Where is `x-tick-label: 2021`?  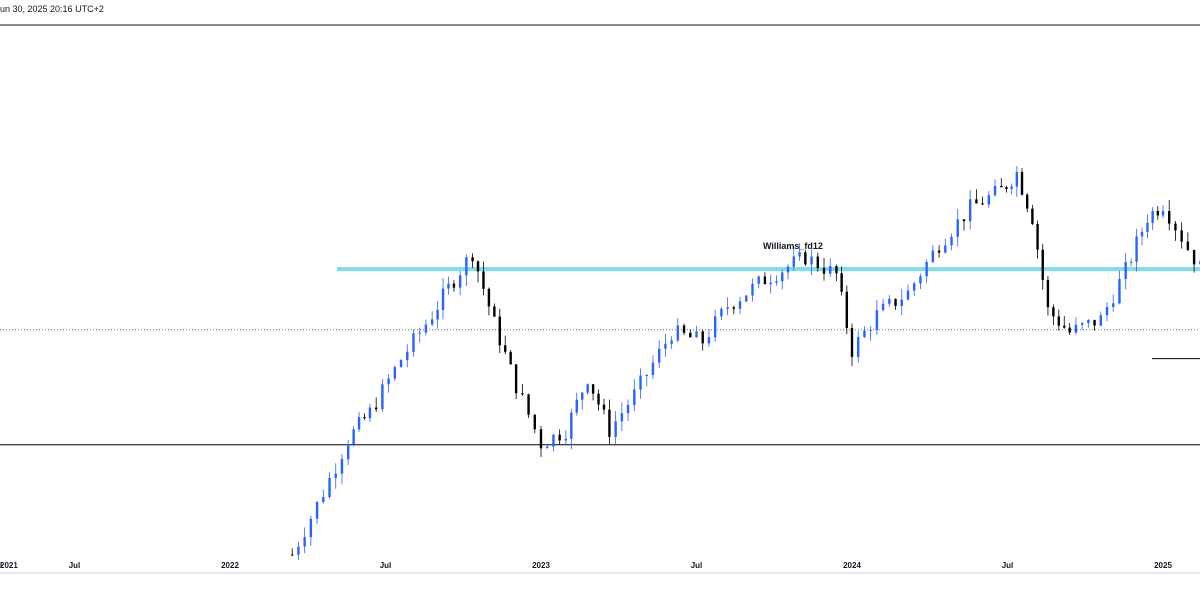
x-tick-label: 2021 is located at coordinates (9, 565).